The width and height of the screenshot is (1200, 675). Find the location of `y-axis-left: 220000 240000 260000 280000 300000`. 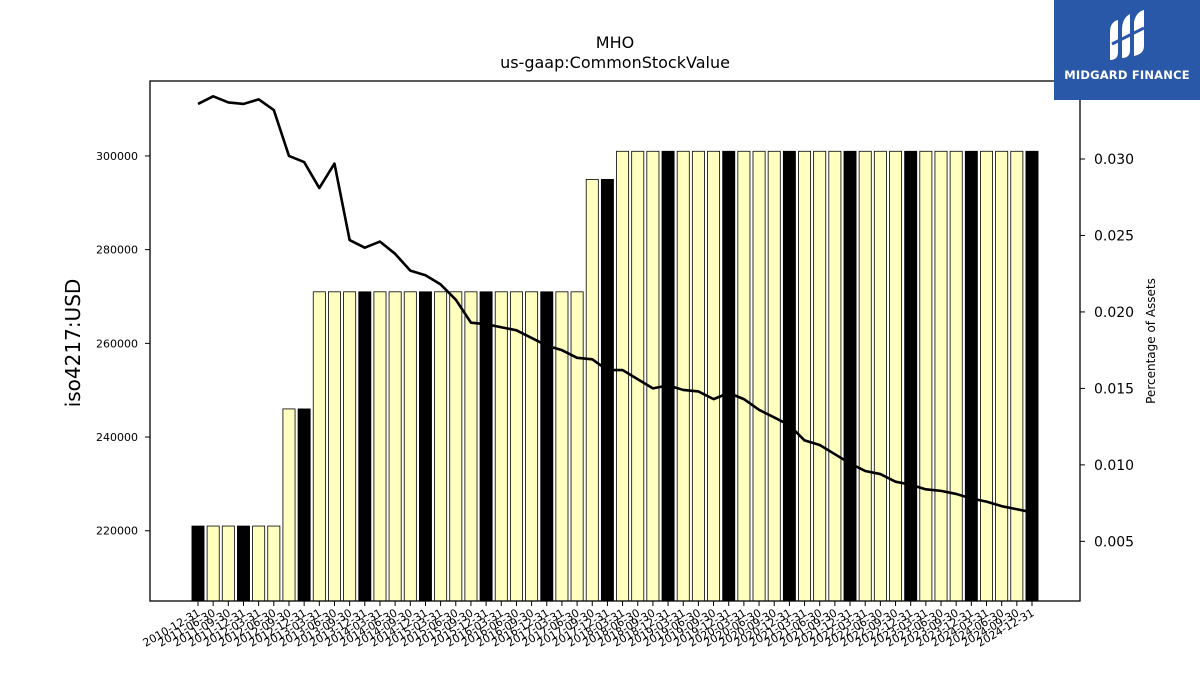

y-axis-left: 220000 240000 260000 280000 300000 is located at coordinates (123, 344).